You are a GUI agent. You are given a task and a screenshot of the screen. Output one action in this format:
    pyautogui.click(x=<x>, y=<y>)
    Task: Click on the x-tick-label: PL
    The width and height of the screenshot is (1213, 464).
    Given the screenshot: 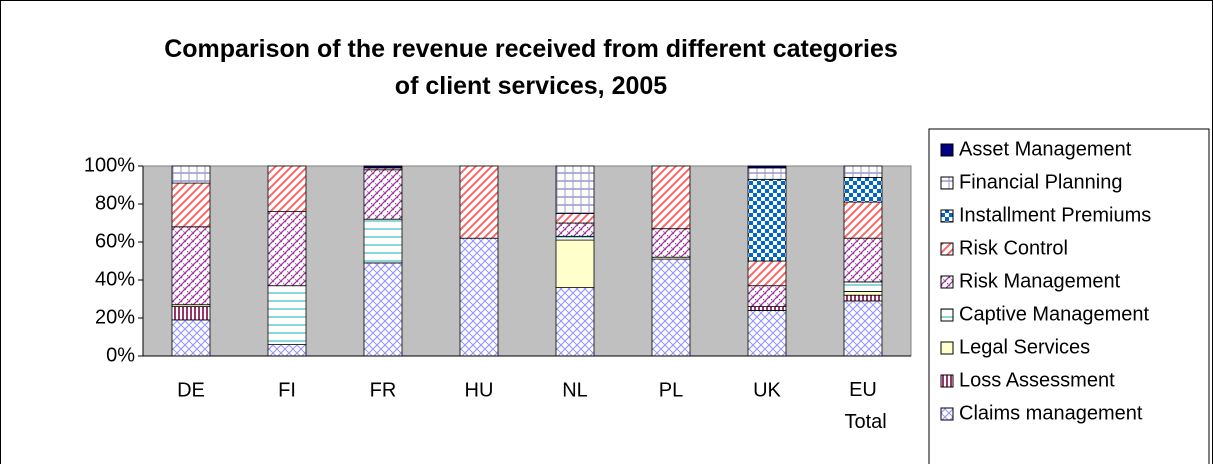 What is the action you would take?
    pyautogui.click(x=671, y=390)
    